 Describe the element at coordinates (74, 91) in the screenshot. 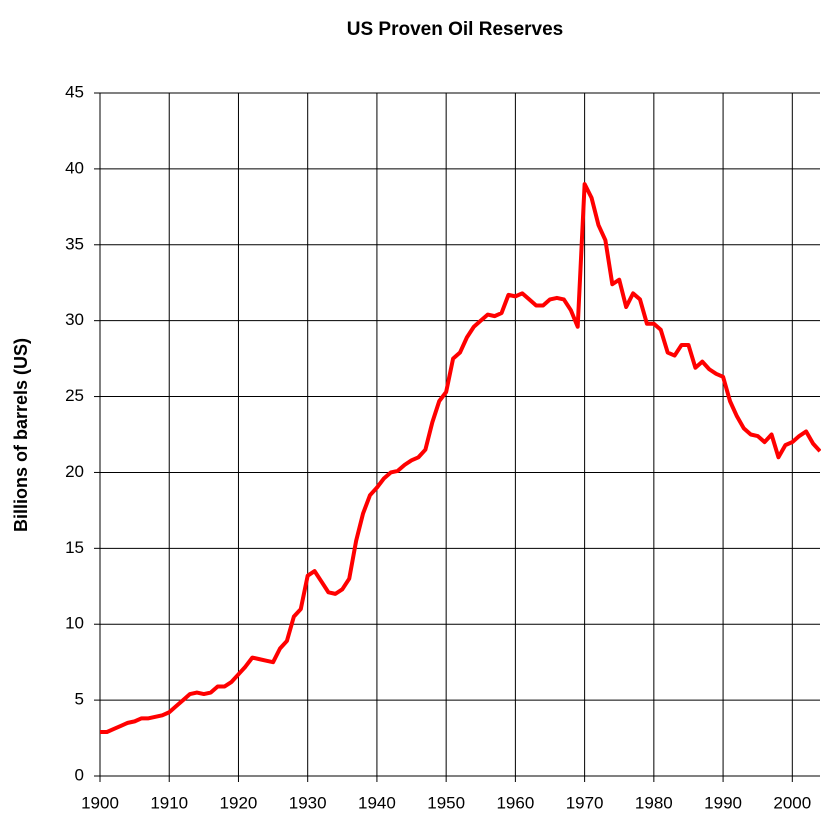

I see `y-tick-label: 45` at that location.